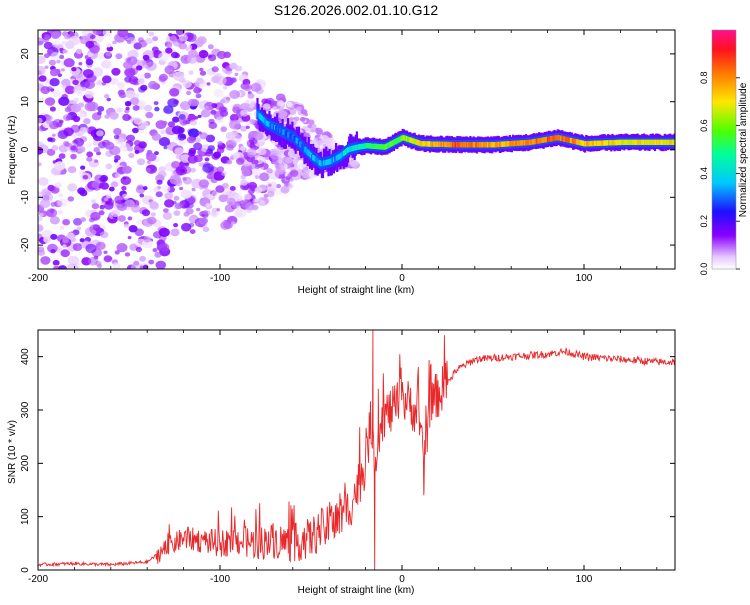 The width and height of the screenshot is (750, 605). Describe the element at coordinates (402, 579) in the screenshot. I see `x-tick-label: 0` at that location.